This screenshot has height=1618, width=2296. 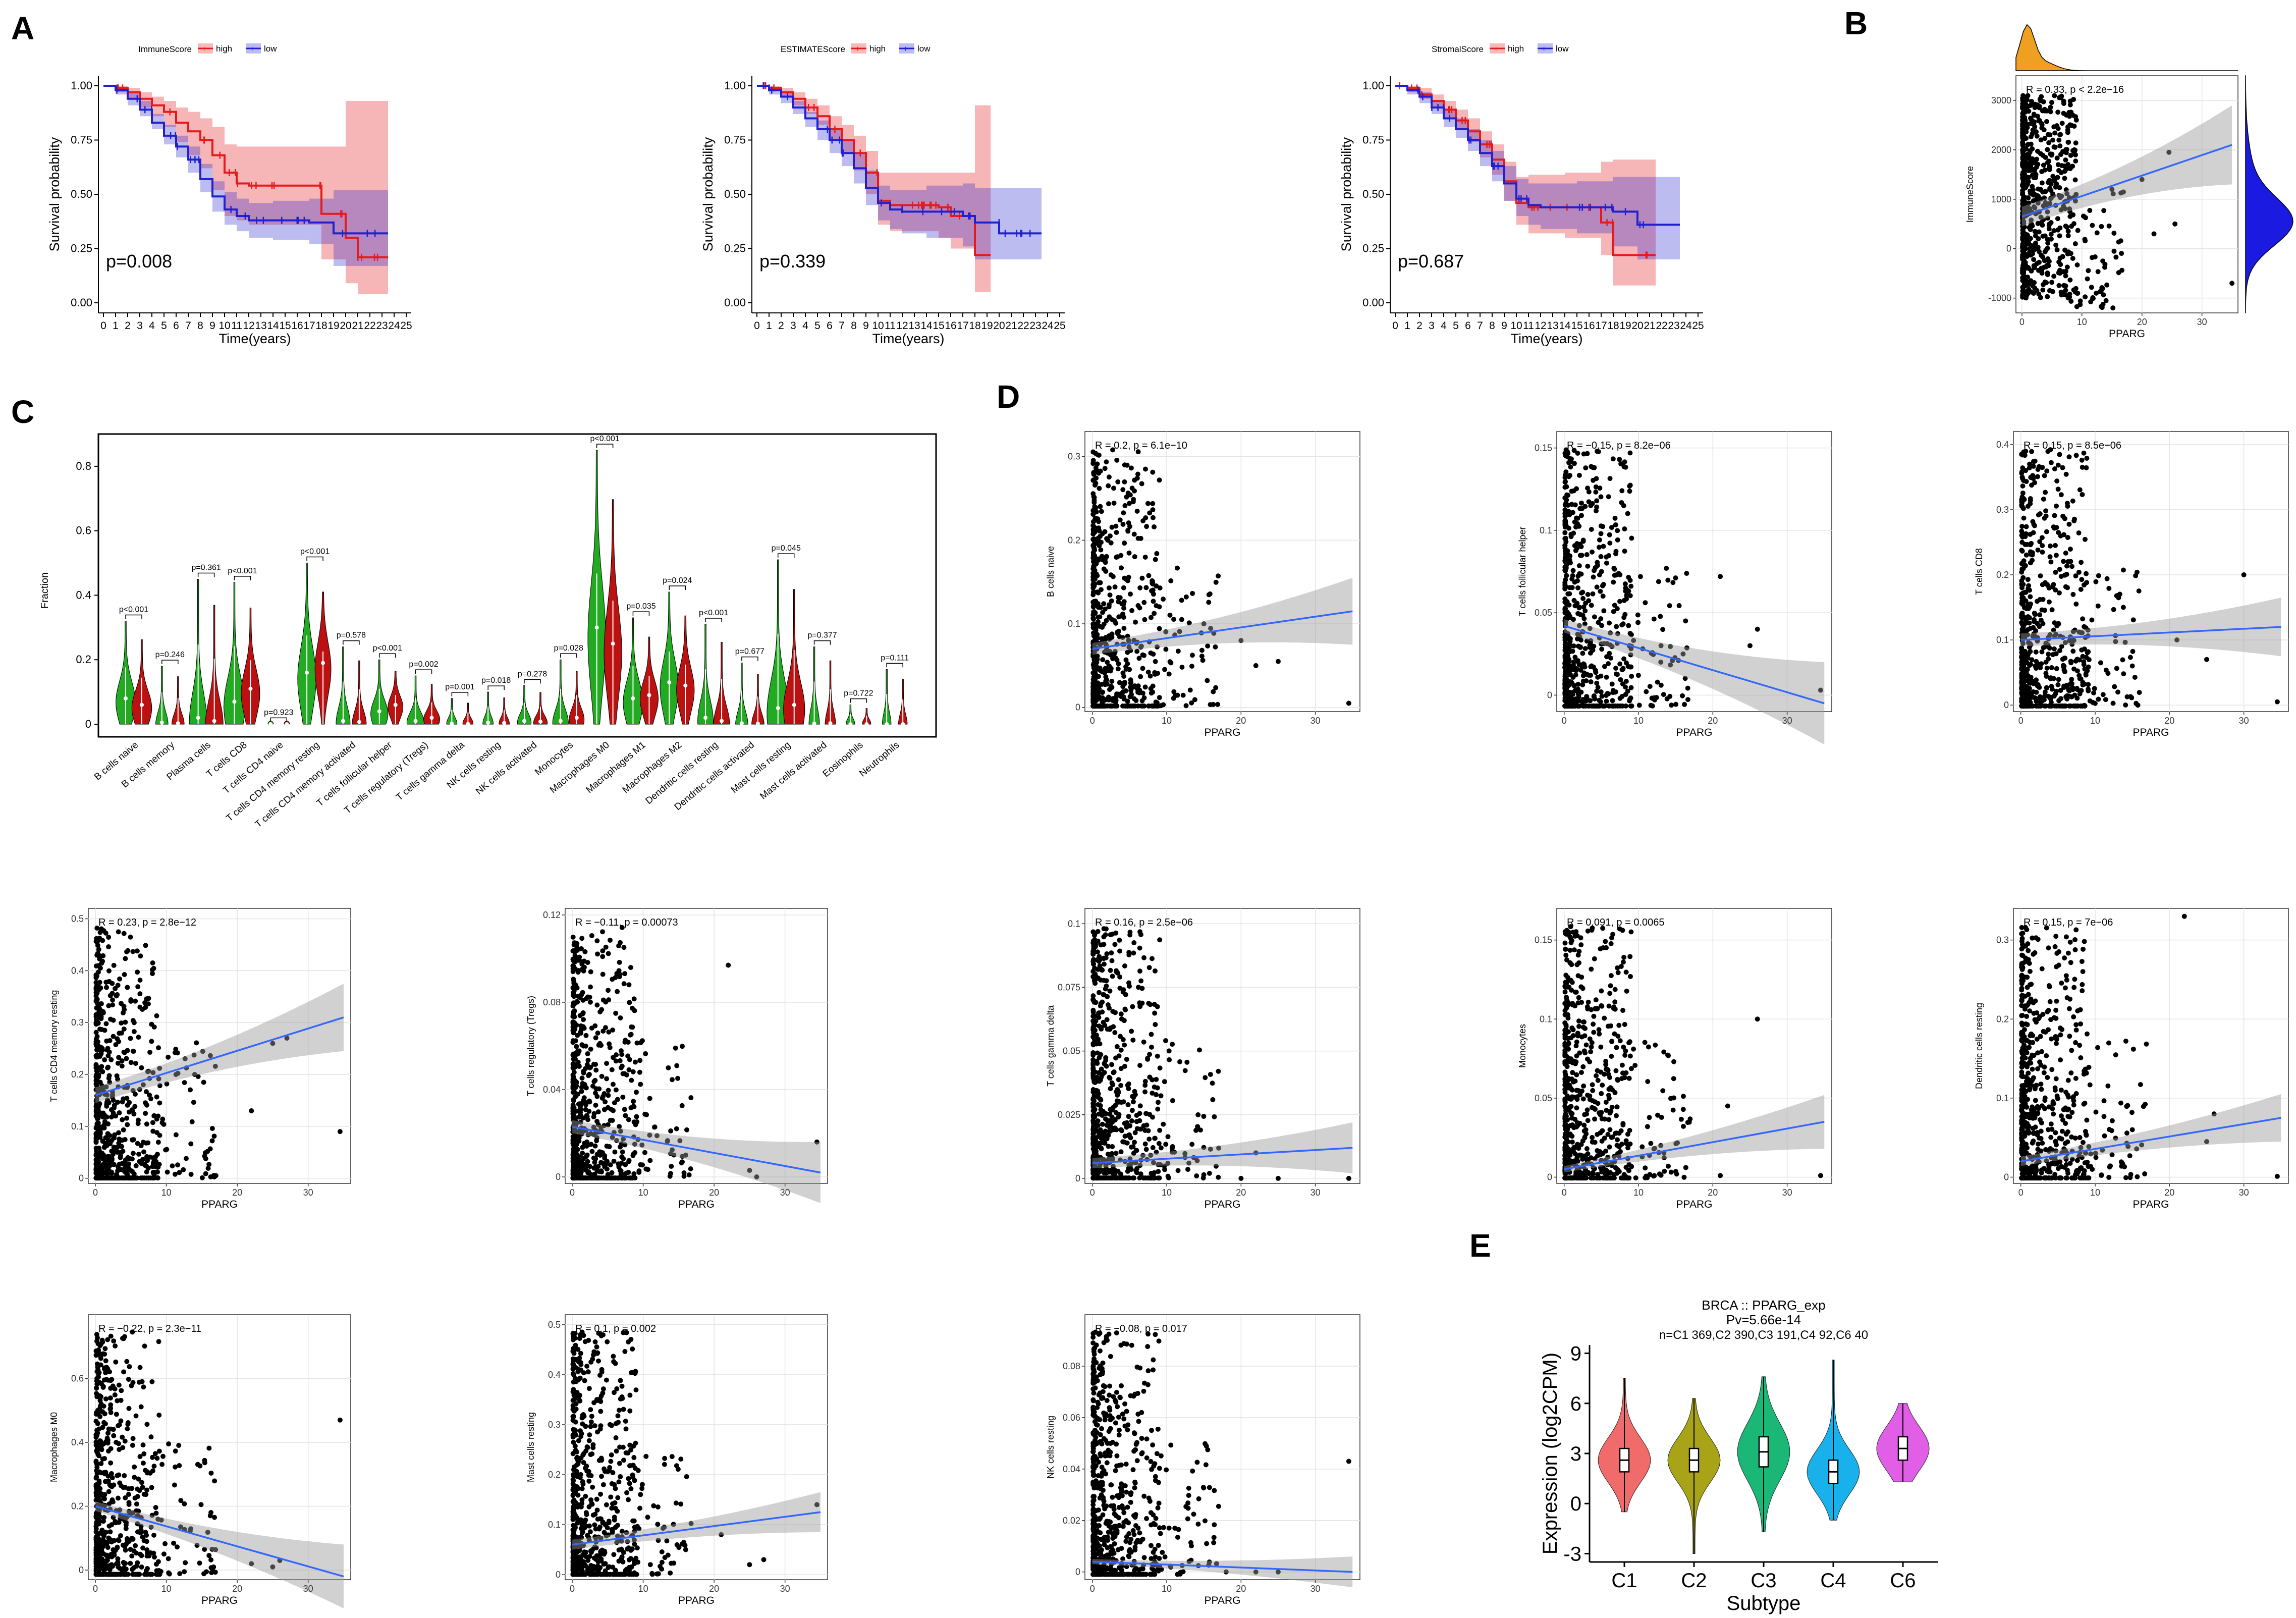 I want to click on scatter-y-tick-label: 0.2, so click(x=77, y=1074).